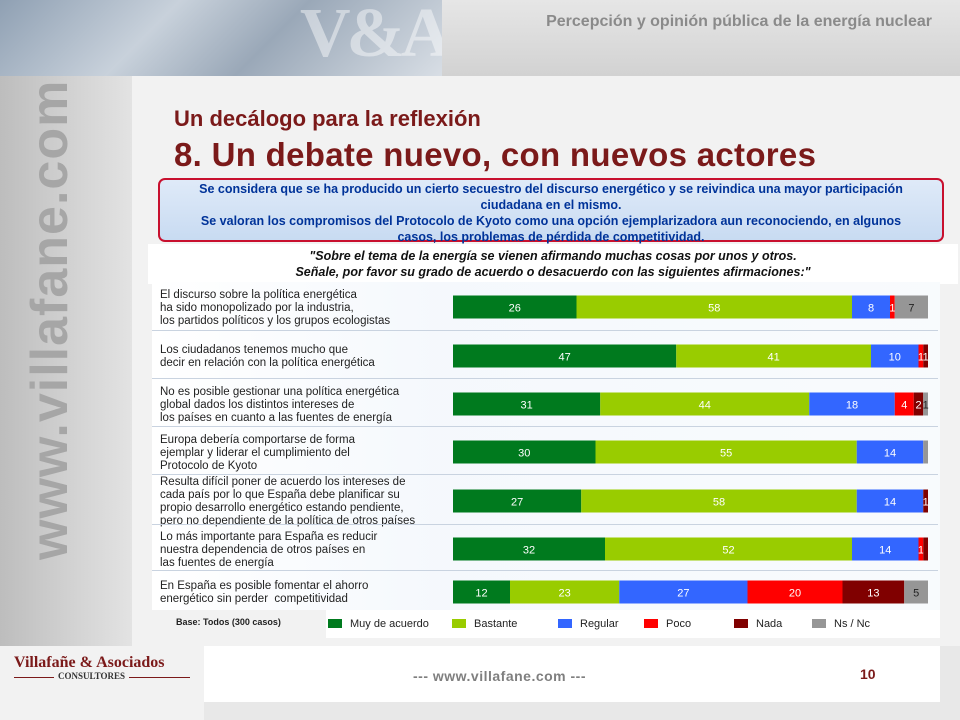 The height and width of the screenshot is (720, 960). What do you see at coordinates (679, 624) in the screenshot?
I see `legend-label: Poco` at bounding box center [679, 624].